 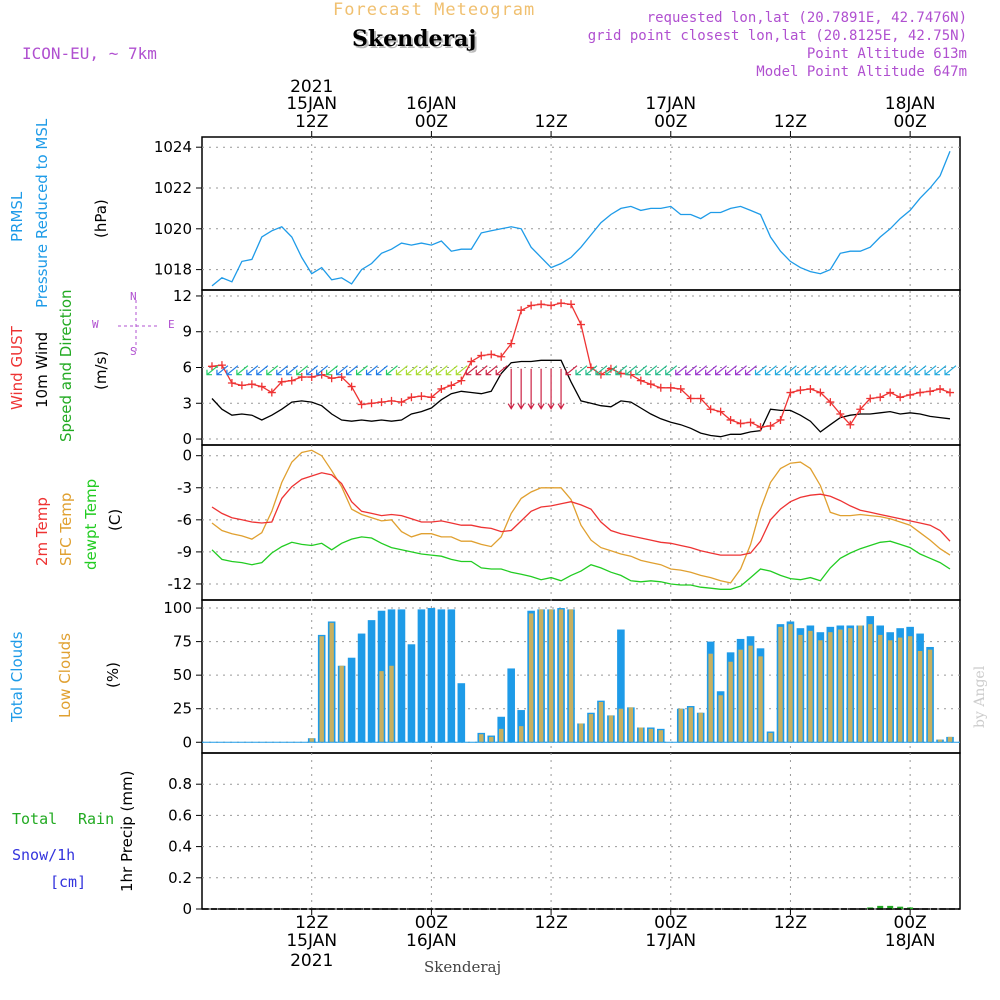 What do you see at coordinates (182, 296) in the screenshot?
I see `ytick-label-1-4: 12` at bounding box center [182, 296].